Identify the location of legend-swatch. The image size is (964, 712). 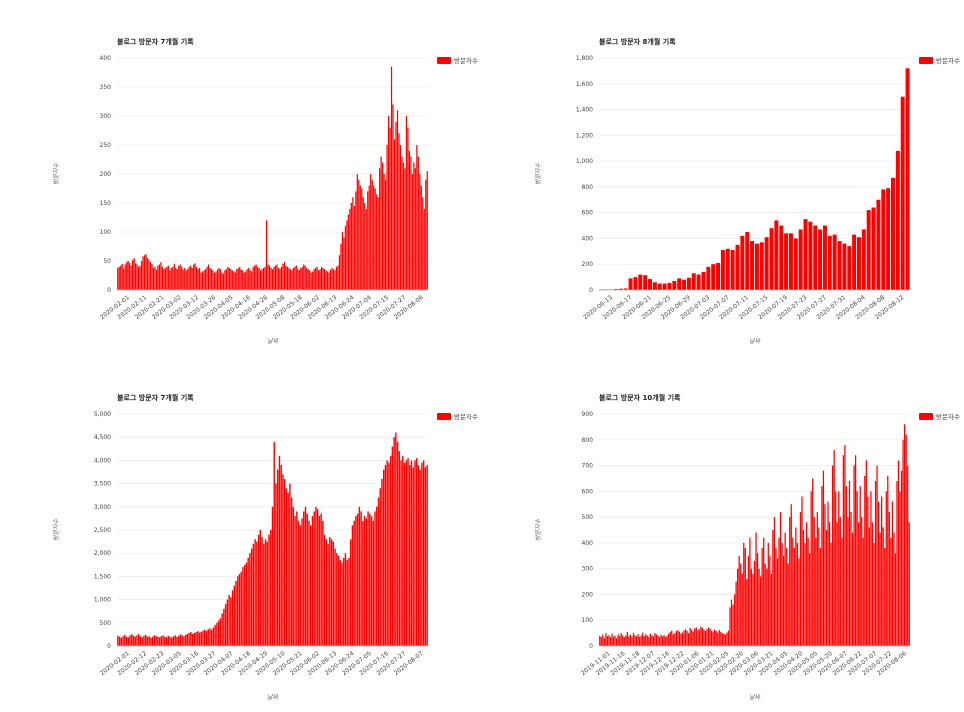
(926, 60).